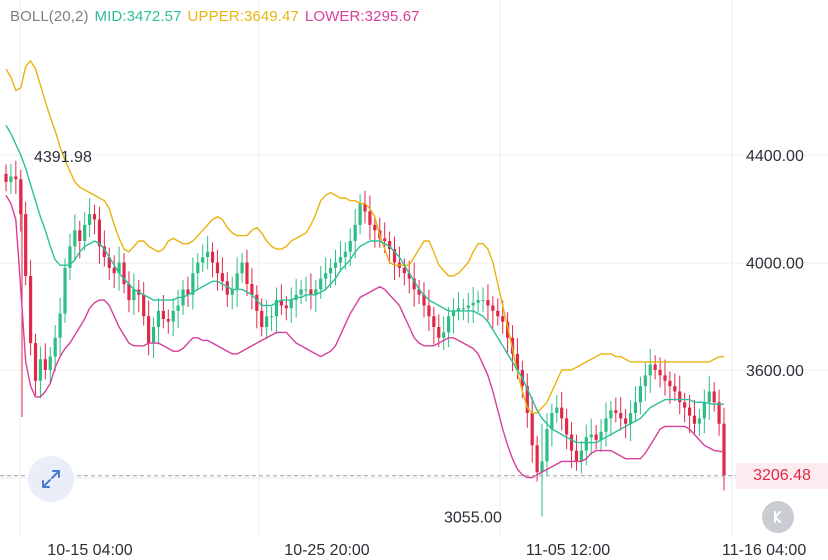 Image resolution: width=828 pixels, height=560 pixels. I want to click on legend-mid: MID:3472.57, so click(138, 16).